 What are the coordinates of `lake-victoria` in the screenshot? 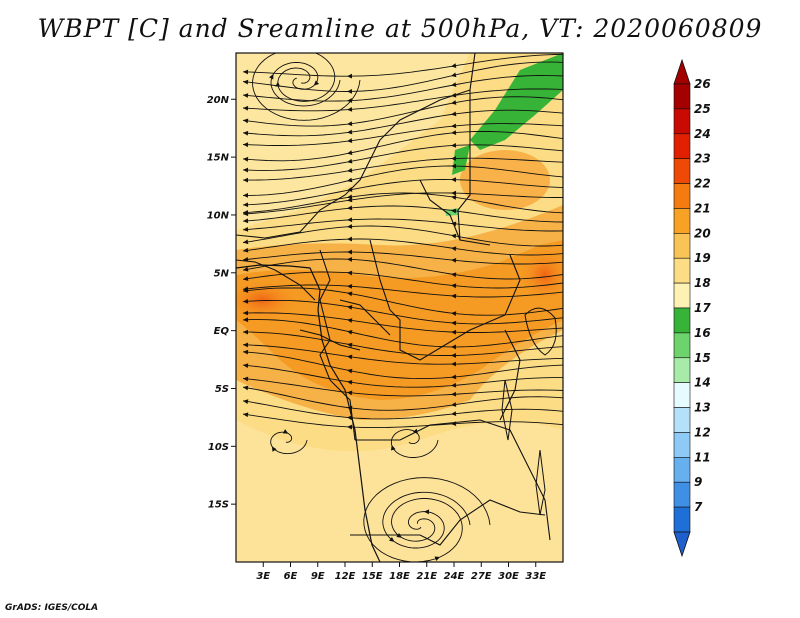 It's located at (540, 331).